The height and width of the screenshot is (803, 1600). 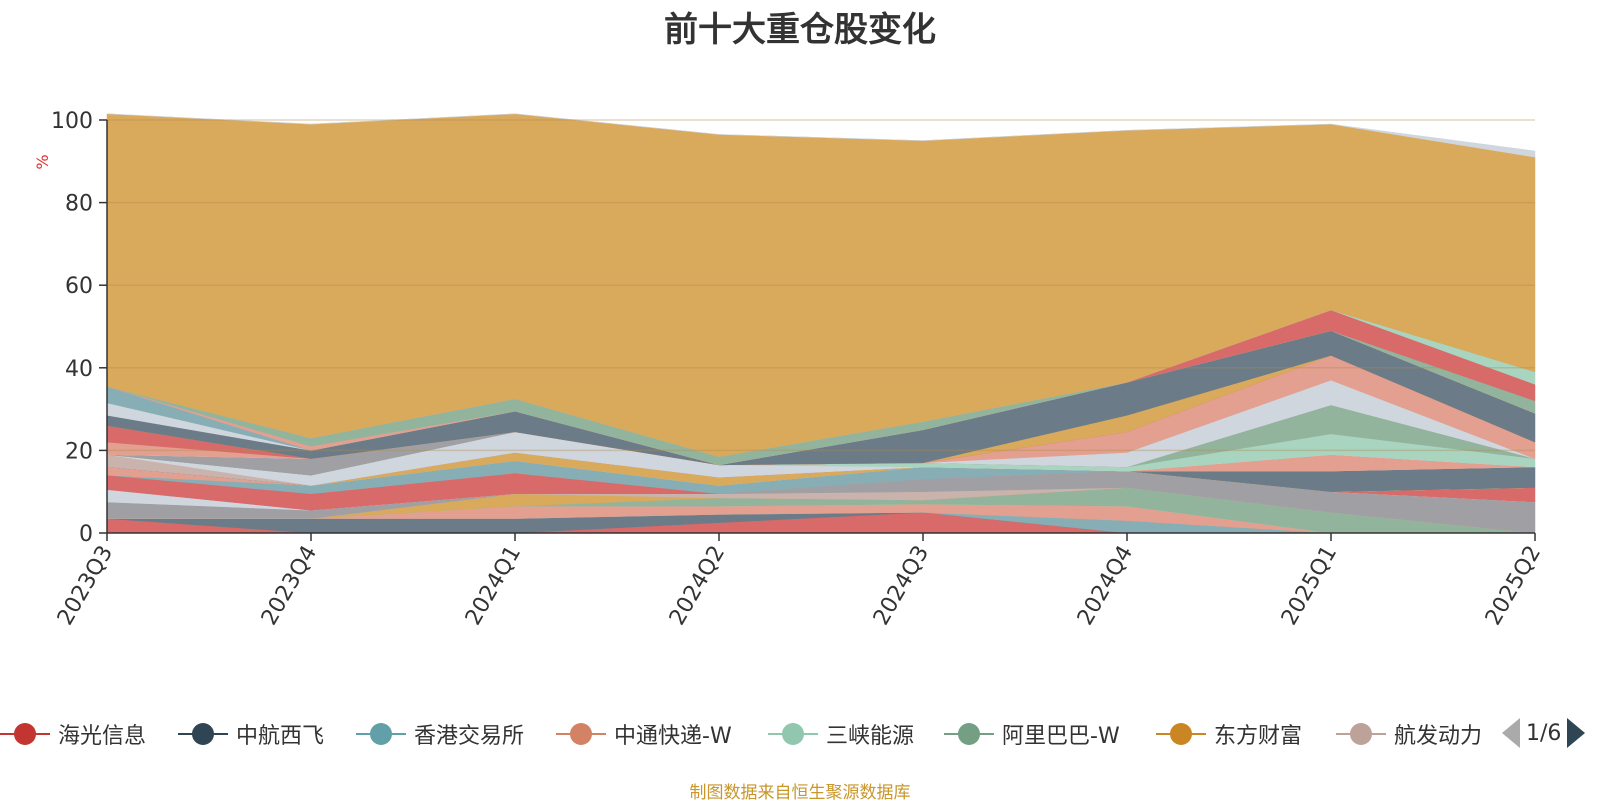 I want to click on legend-item-2: 香港交易所, so click(x=440, y=734).